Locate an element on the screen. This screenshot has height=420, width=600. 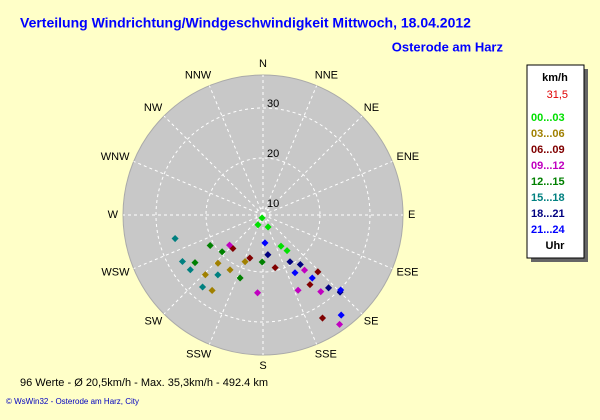
direction-label: ESE is located at coordinates (408, 273).